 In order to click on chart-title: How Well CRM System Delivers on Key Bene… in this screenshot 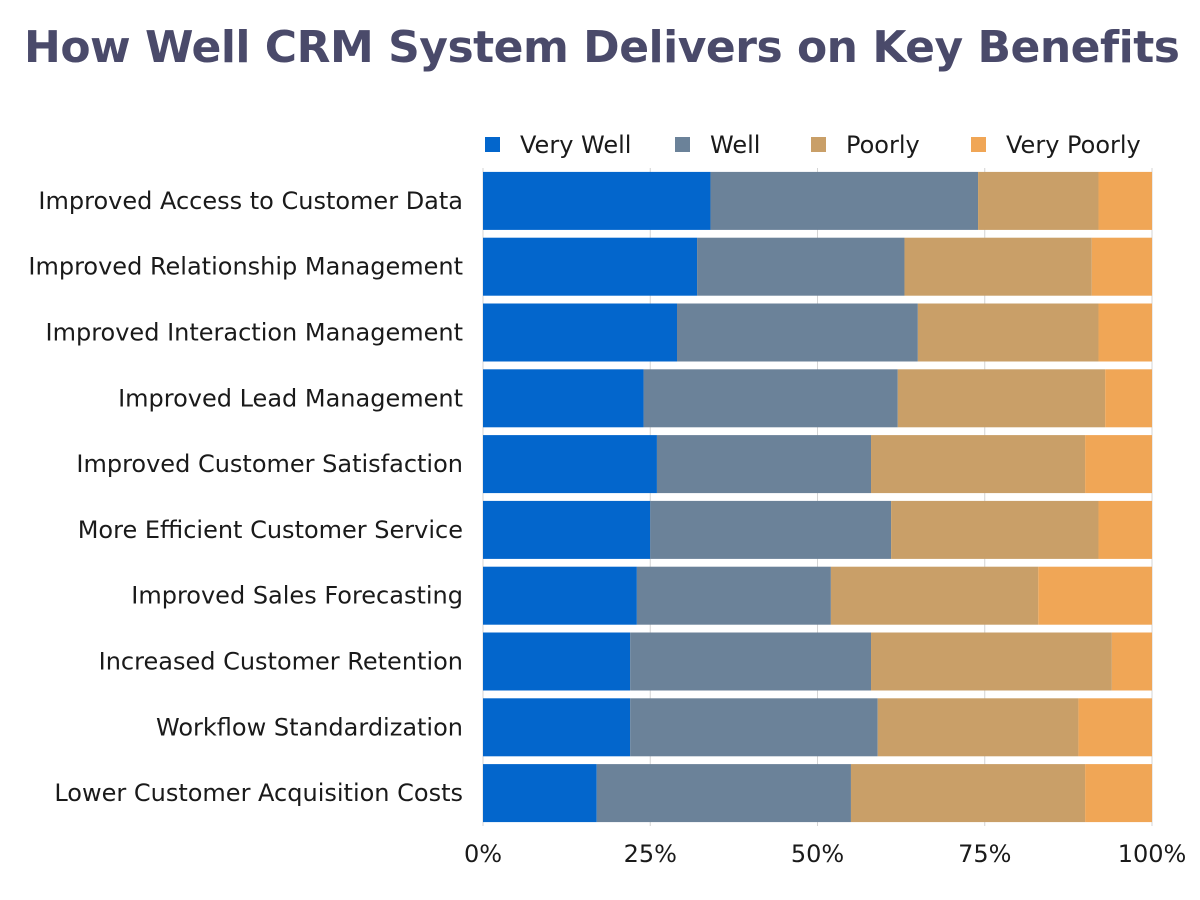, I will do `click(602, 47)`.